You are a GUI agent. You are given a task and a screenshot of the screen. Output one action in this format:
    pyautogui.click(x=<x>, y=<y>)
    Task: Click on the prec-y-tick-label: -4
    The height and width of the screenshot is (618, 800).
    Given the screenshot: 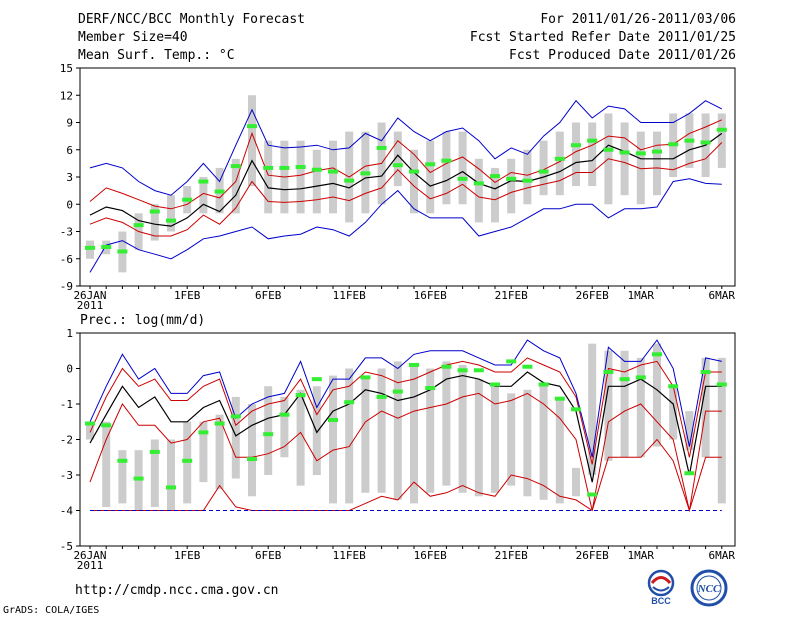 What is the action you would take?
    pyautogui.click(x=67, y=511)
    